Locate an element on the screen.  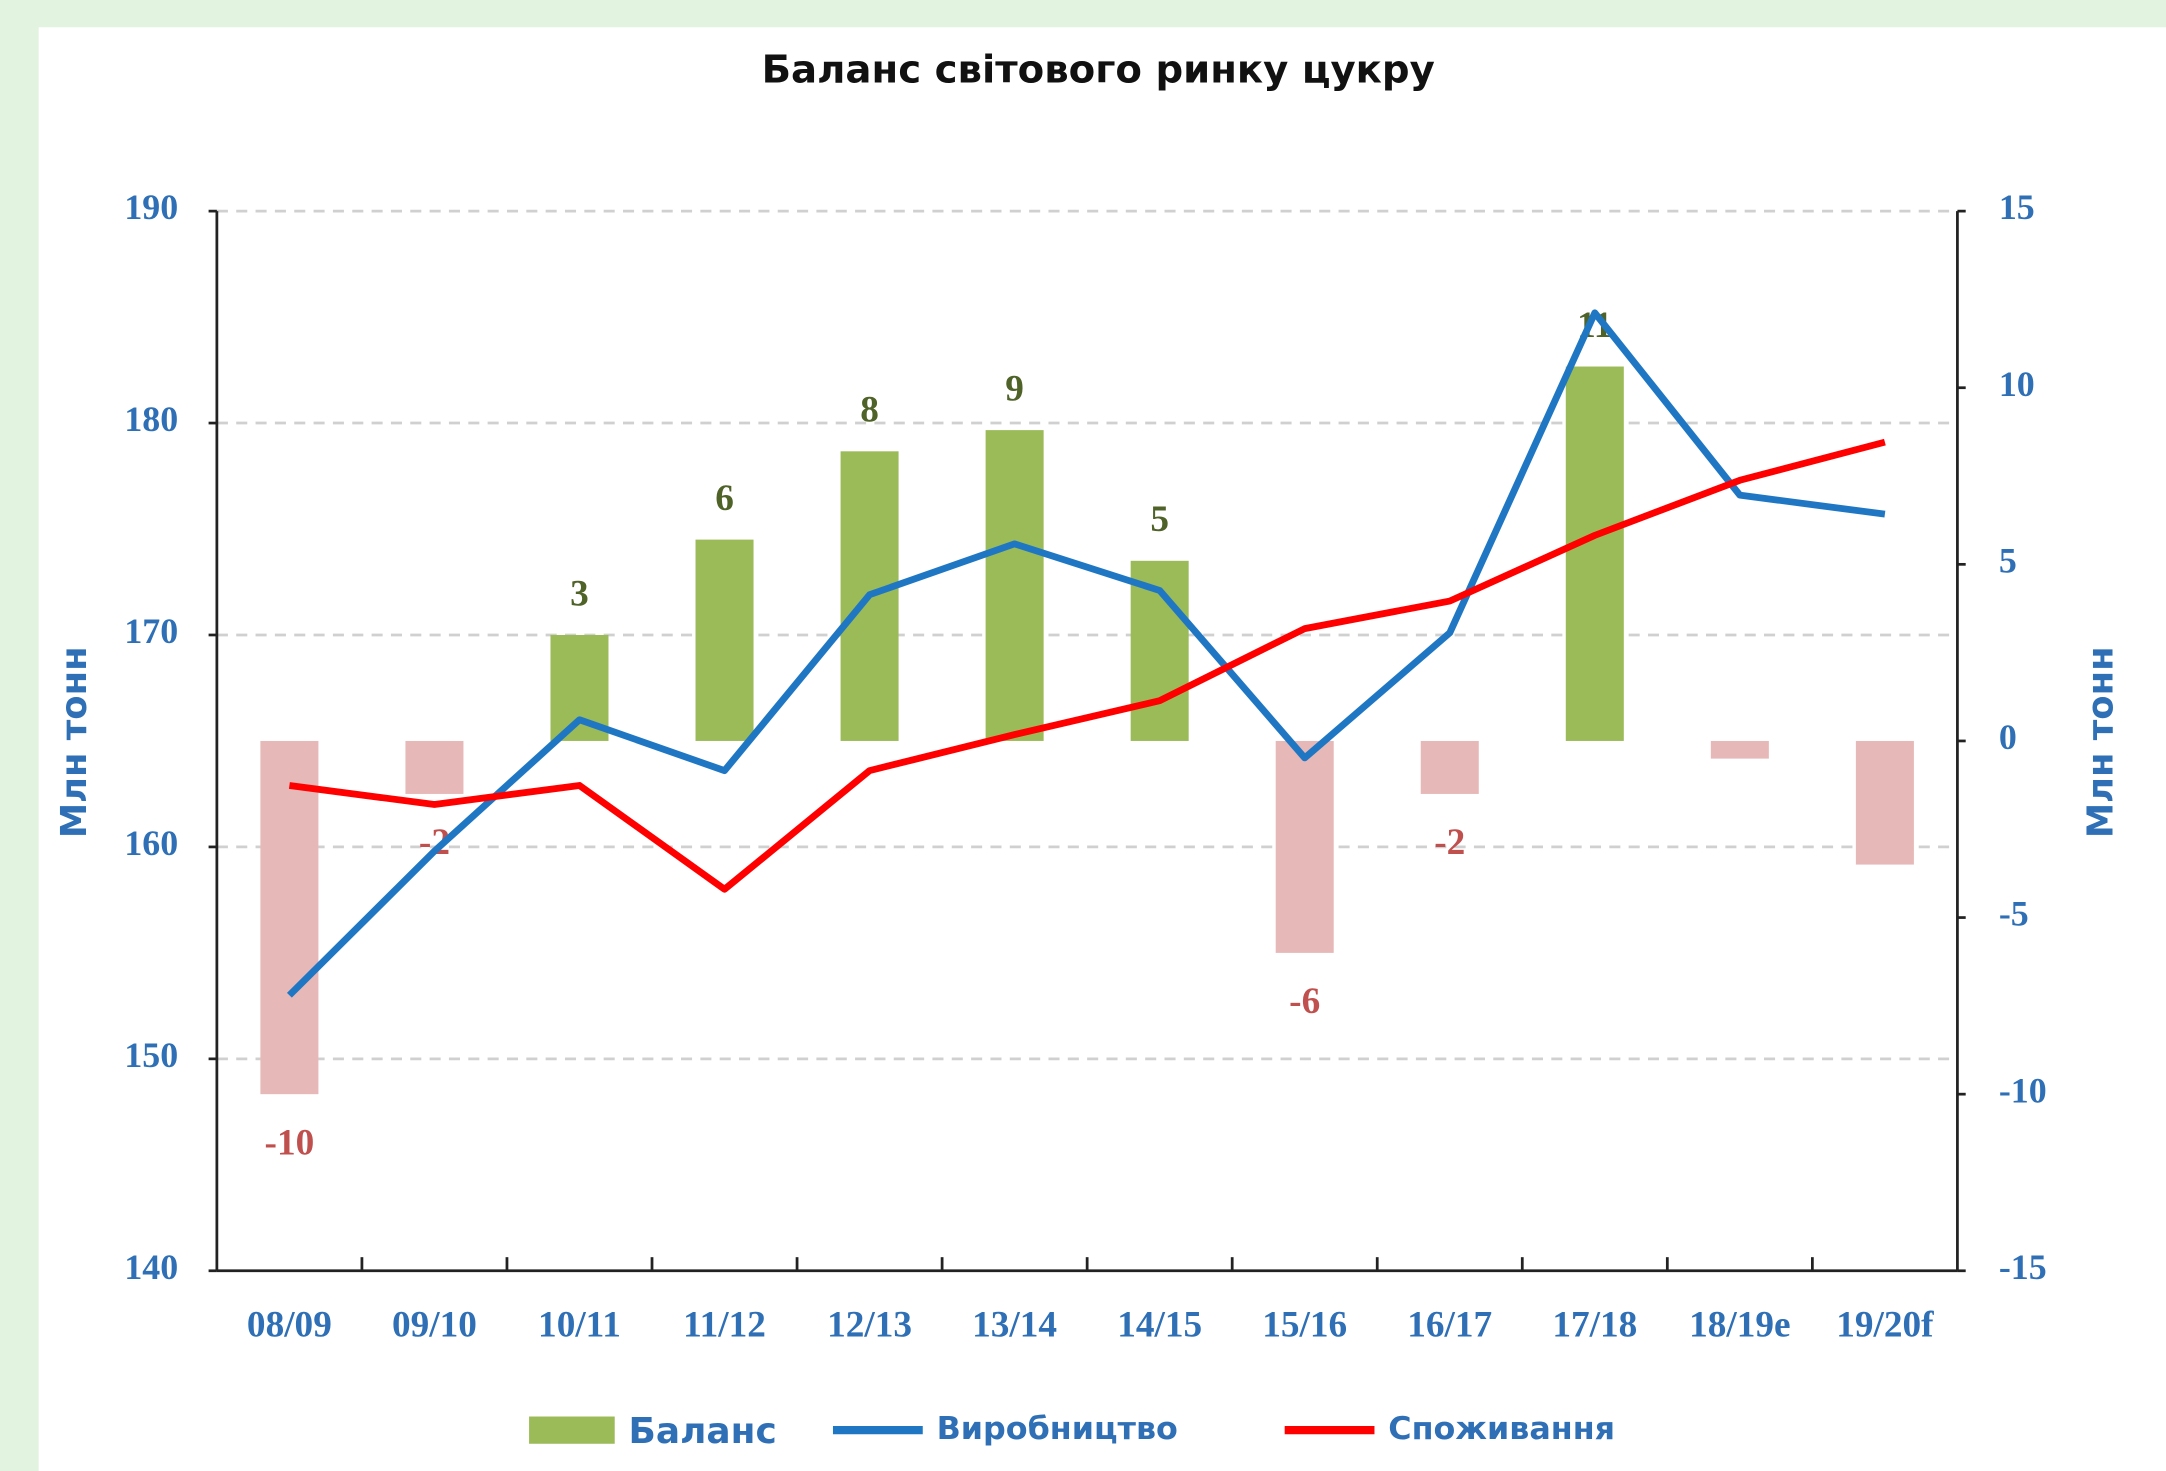
x-tick-label: 10/11 is located at coordinates (579, 1325).